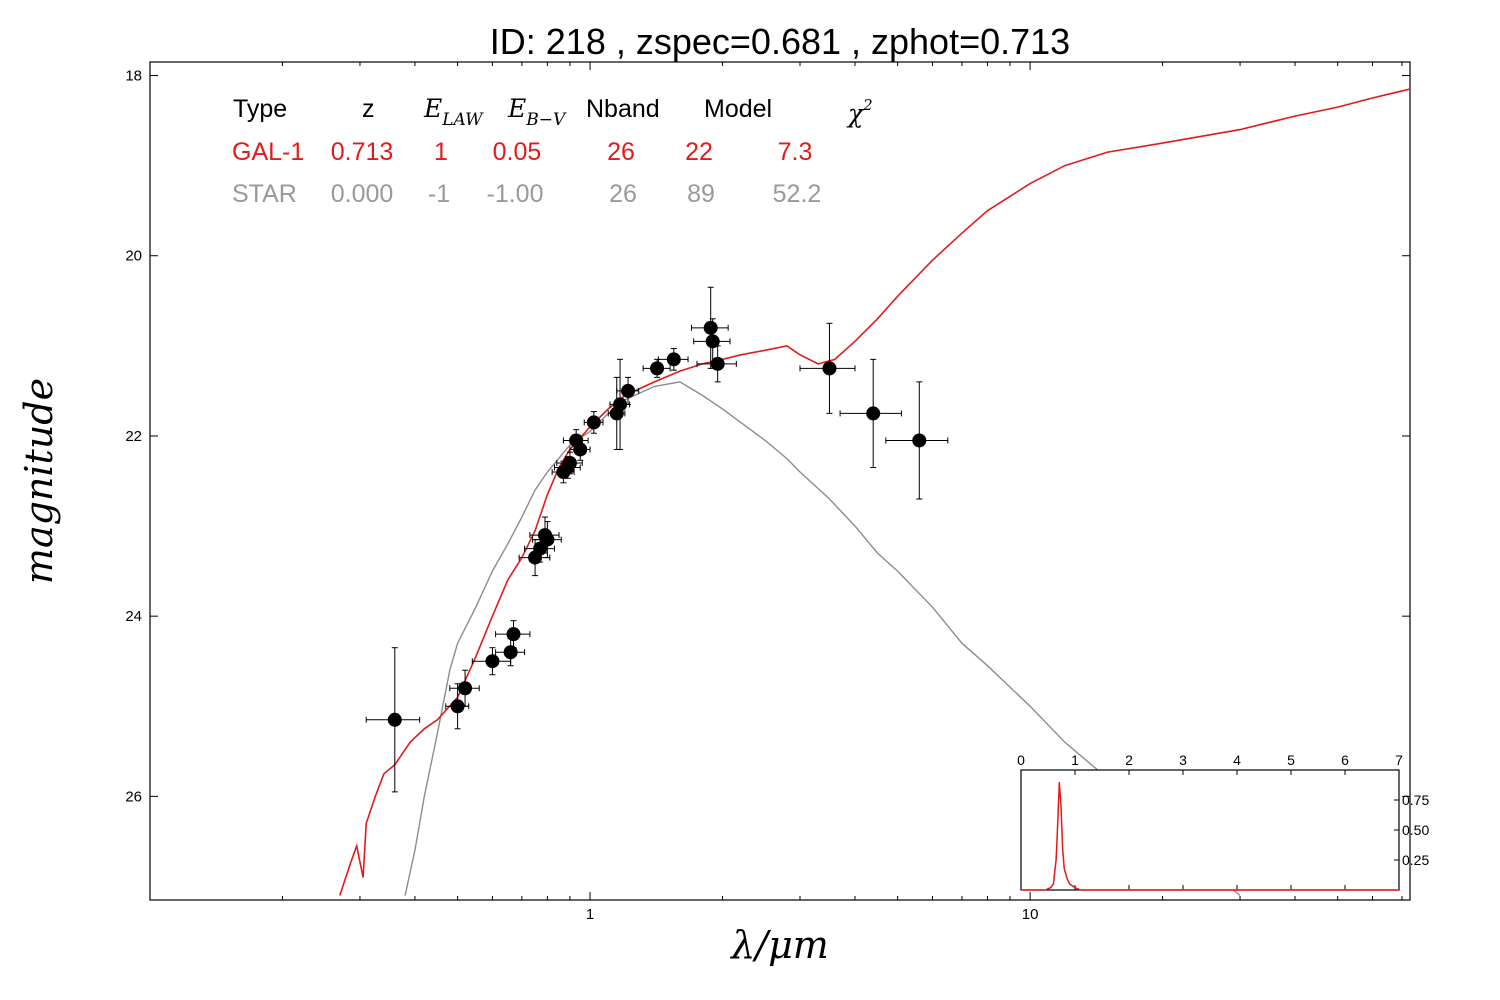  What do you see at coordinates (133, 76) in the screenshot?
I see `y-tick-label: 18` at bounding box center [133, 76].